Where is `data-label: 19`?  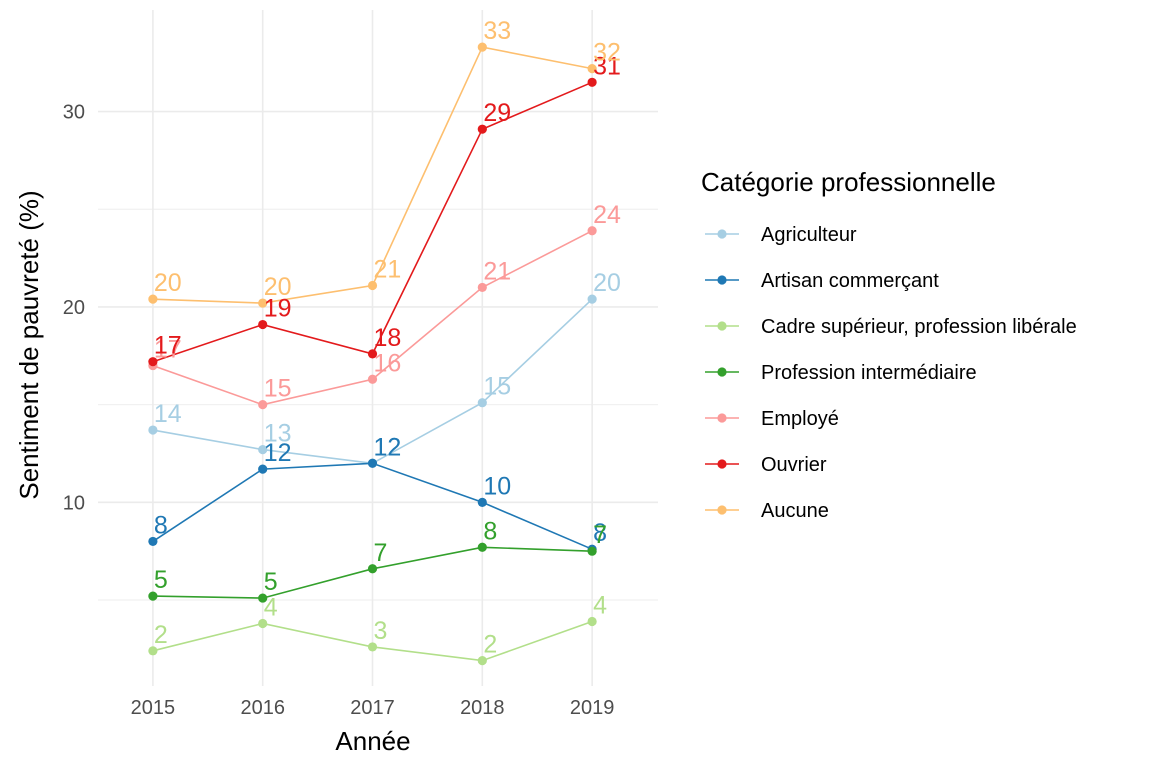 data-label: 19 is located at coordinates (278, 309).